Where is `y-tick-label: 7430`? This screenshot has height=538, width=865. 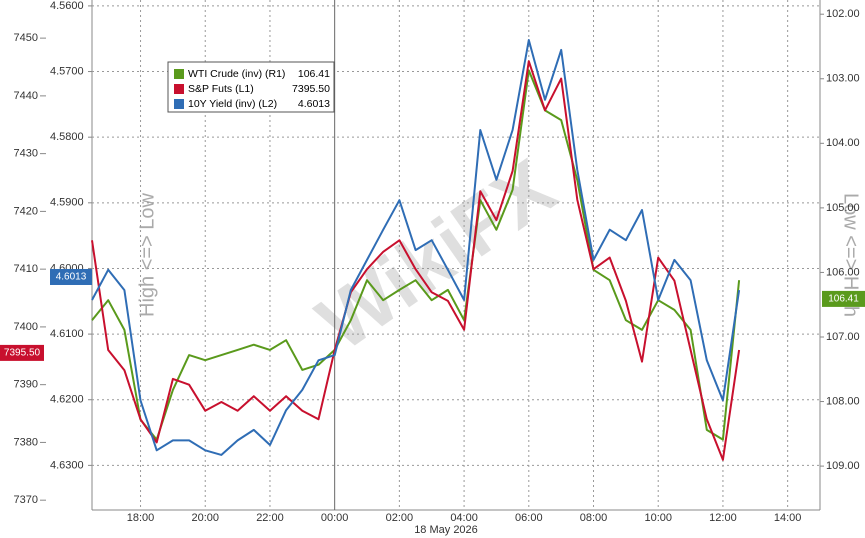
y-tick-label: 7430 is located at coordinates (26, 154).